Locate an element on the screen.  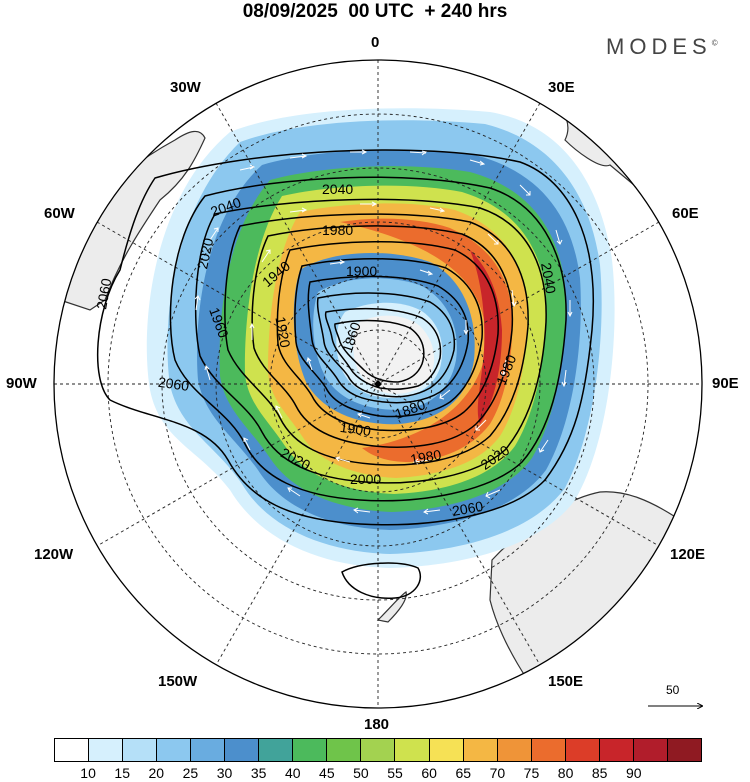
contour-2000 is located at coordinates (376, 339).